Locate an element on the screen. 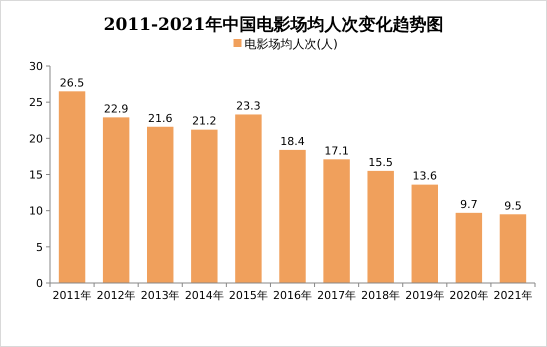 This screenshot has width=547, height=347. x-tick-label: 2012年 is located at coordinates (116, 295).